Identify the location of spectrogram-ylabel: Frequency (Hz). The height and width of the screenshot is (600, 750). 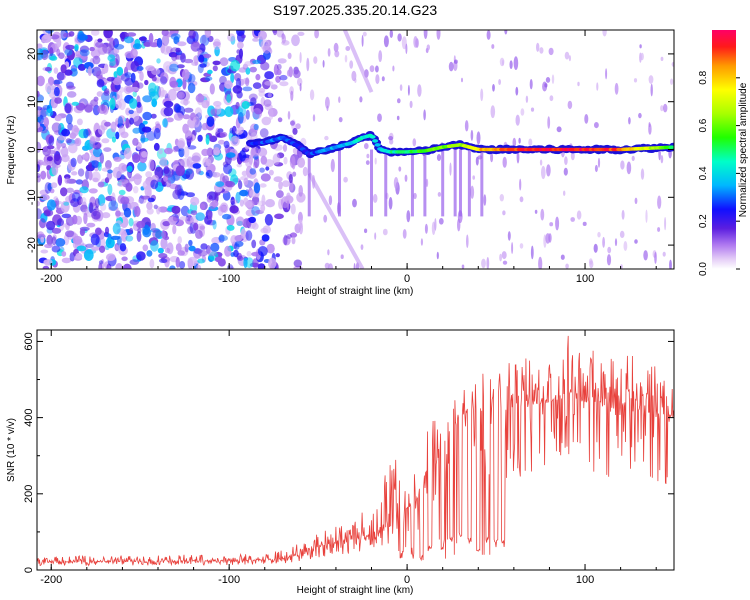
(11, 150).